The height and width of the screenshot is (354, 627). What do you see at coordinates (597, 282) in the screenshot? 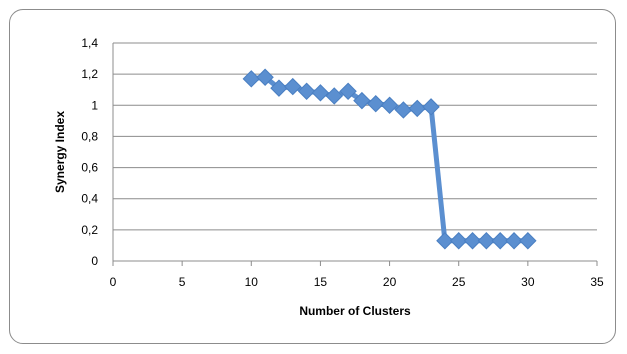
I see `x-tick-label: 35` at bounding box center [597, 282].